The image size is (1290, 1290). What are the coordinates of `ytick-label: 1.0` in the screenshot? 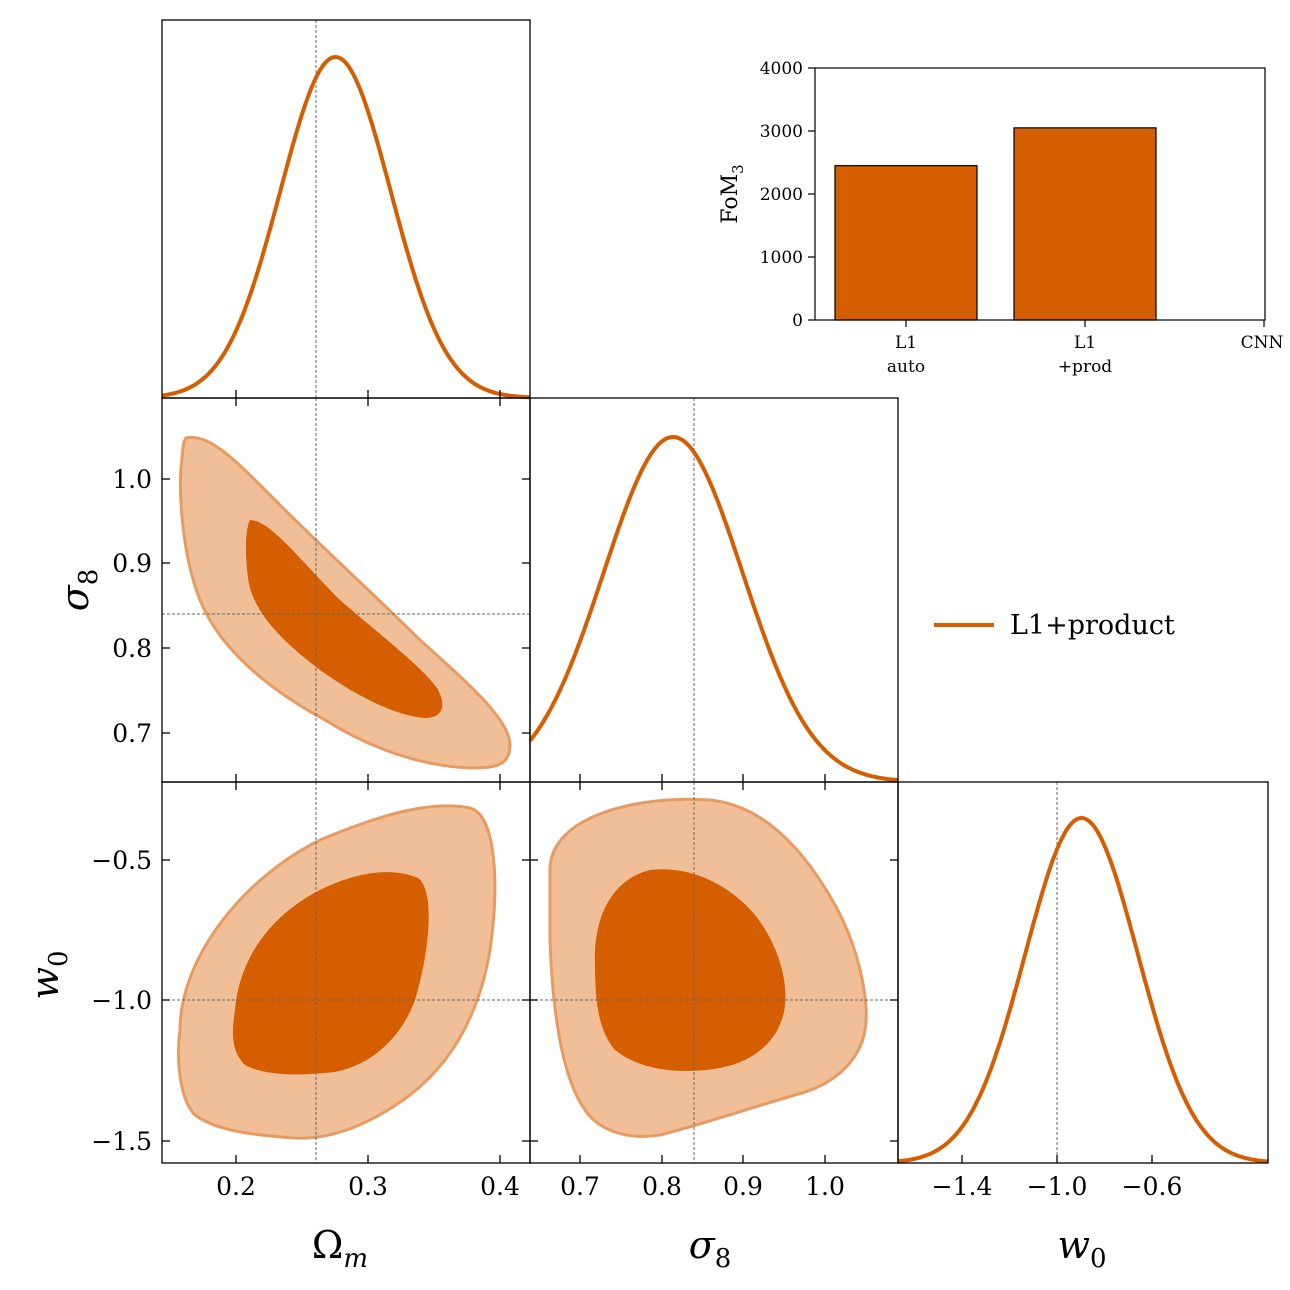 It's located at (132, 479).